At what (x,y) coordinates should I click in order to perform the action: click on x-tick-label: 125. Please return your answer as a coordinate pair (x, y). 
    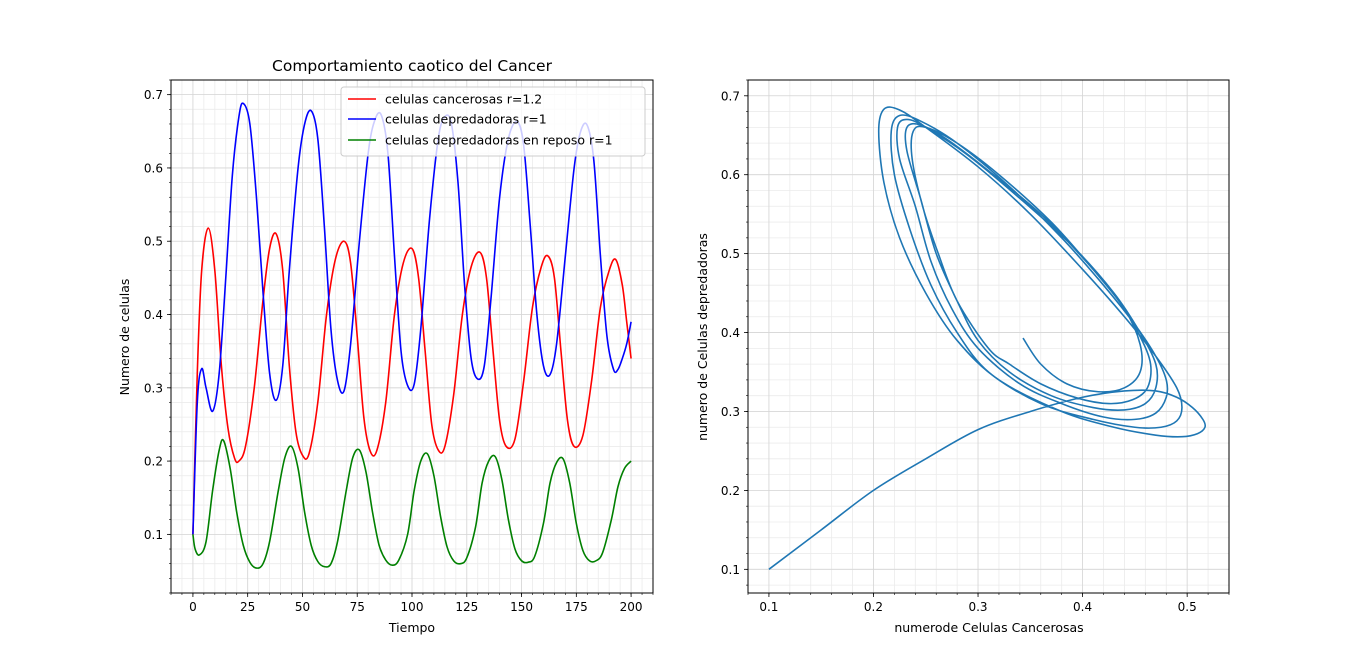
    Looking at the image, I should click on (466, 607).